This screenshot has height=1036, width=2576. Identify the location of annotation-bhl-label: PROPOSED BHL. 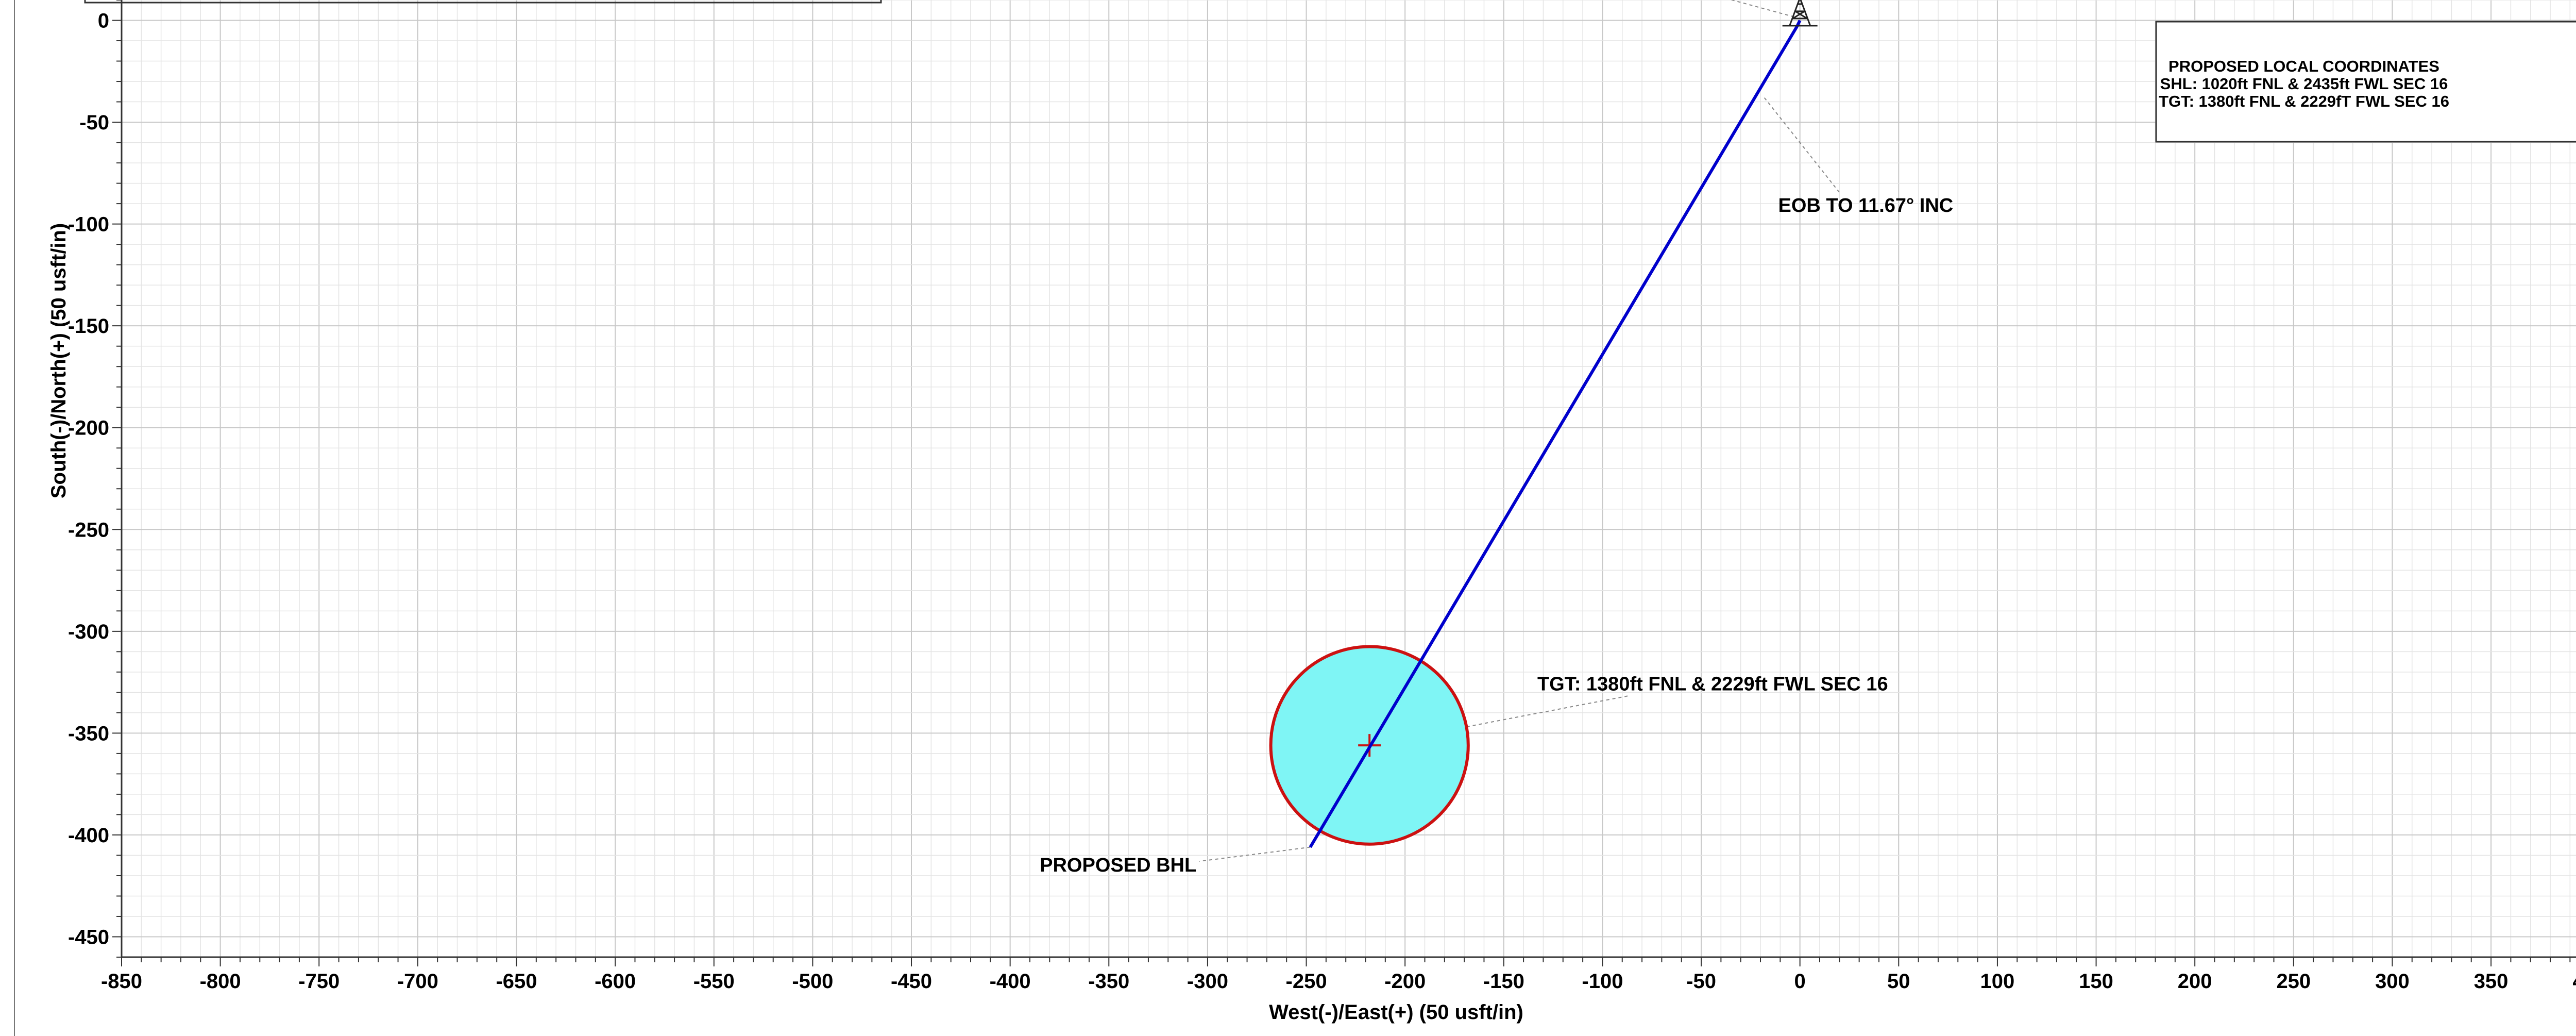
(1118, 865).